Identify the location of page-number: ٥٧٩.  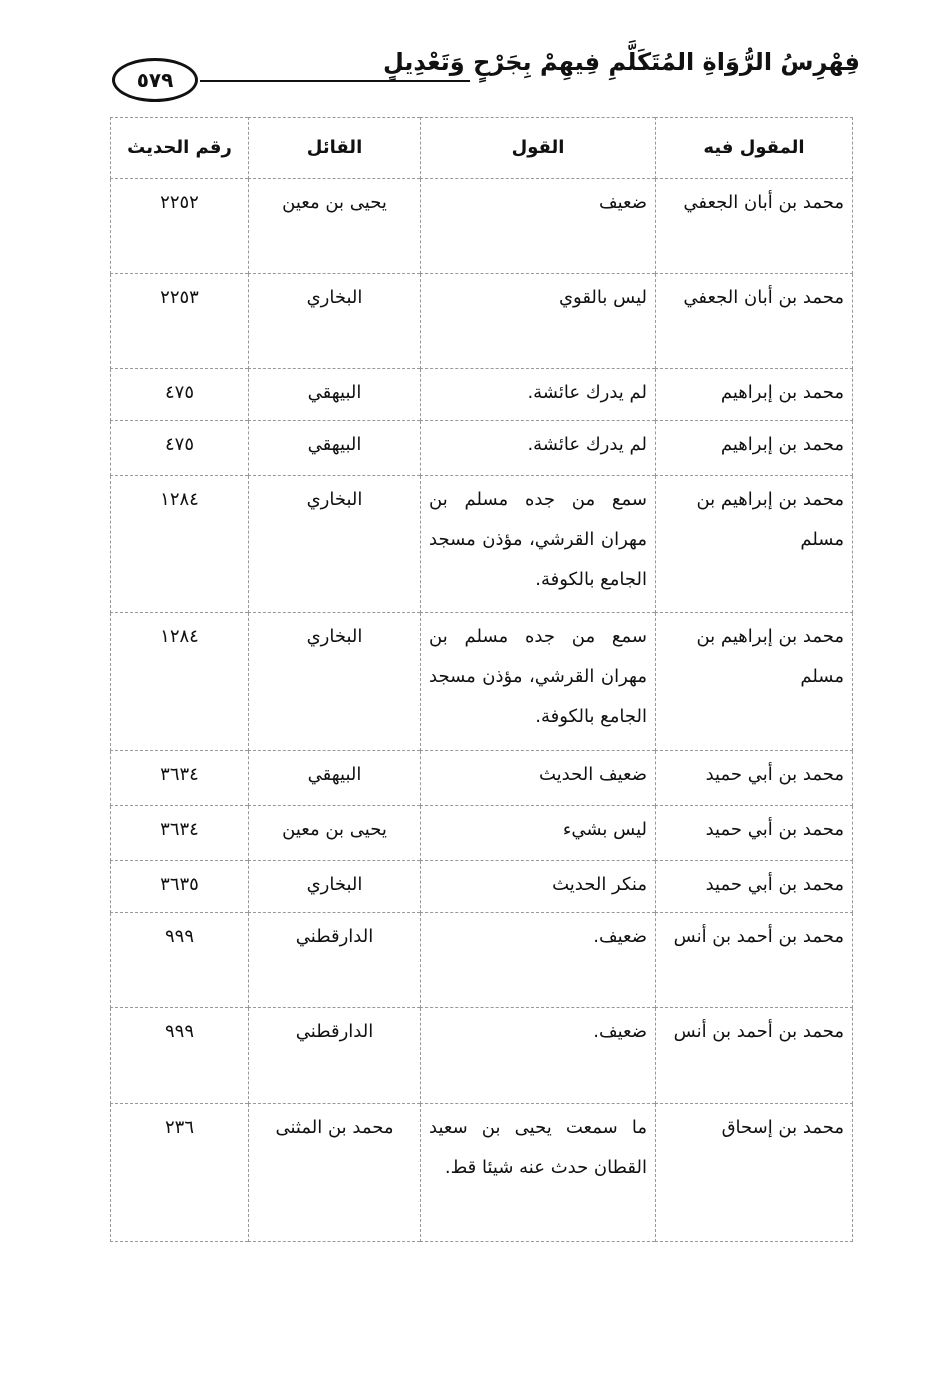
(155, 80).